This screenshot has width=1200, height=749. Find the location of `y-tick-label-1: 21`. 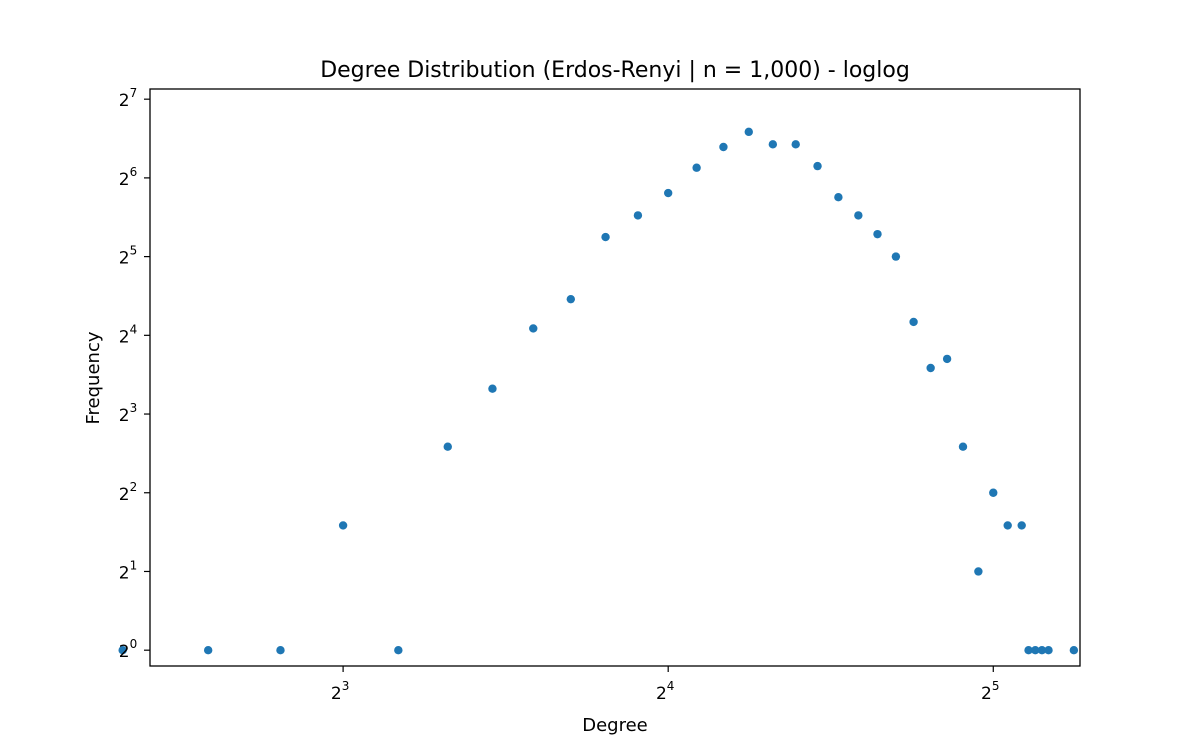

y-tick-label-1: 21 is located at coordinates (128, 570).